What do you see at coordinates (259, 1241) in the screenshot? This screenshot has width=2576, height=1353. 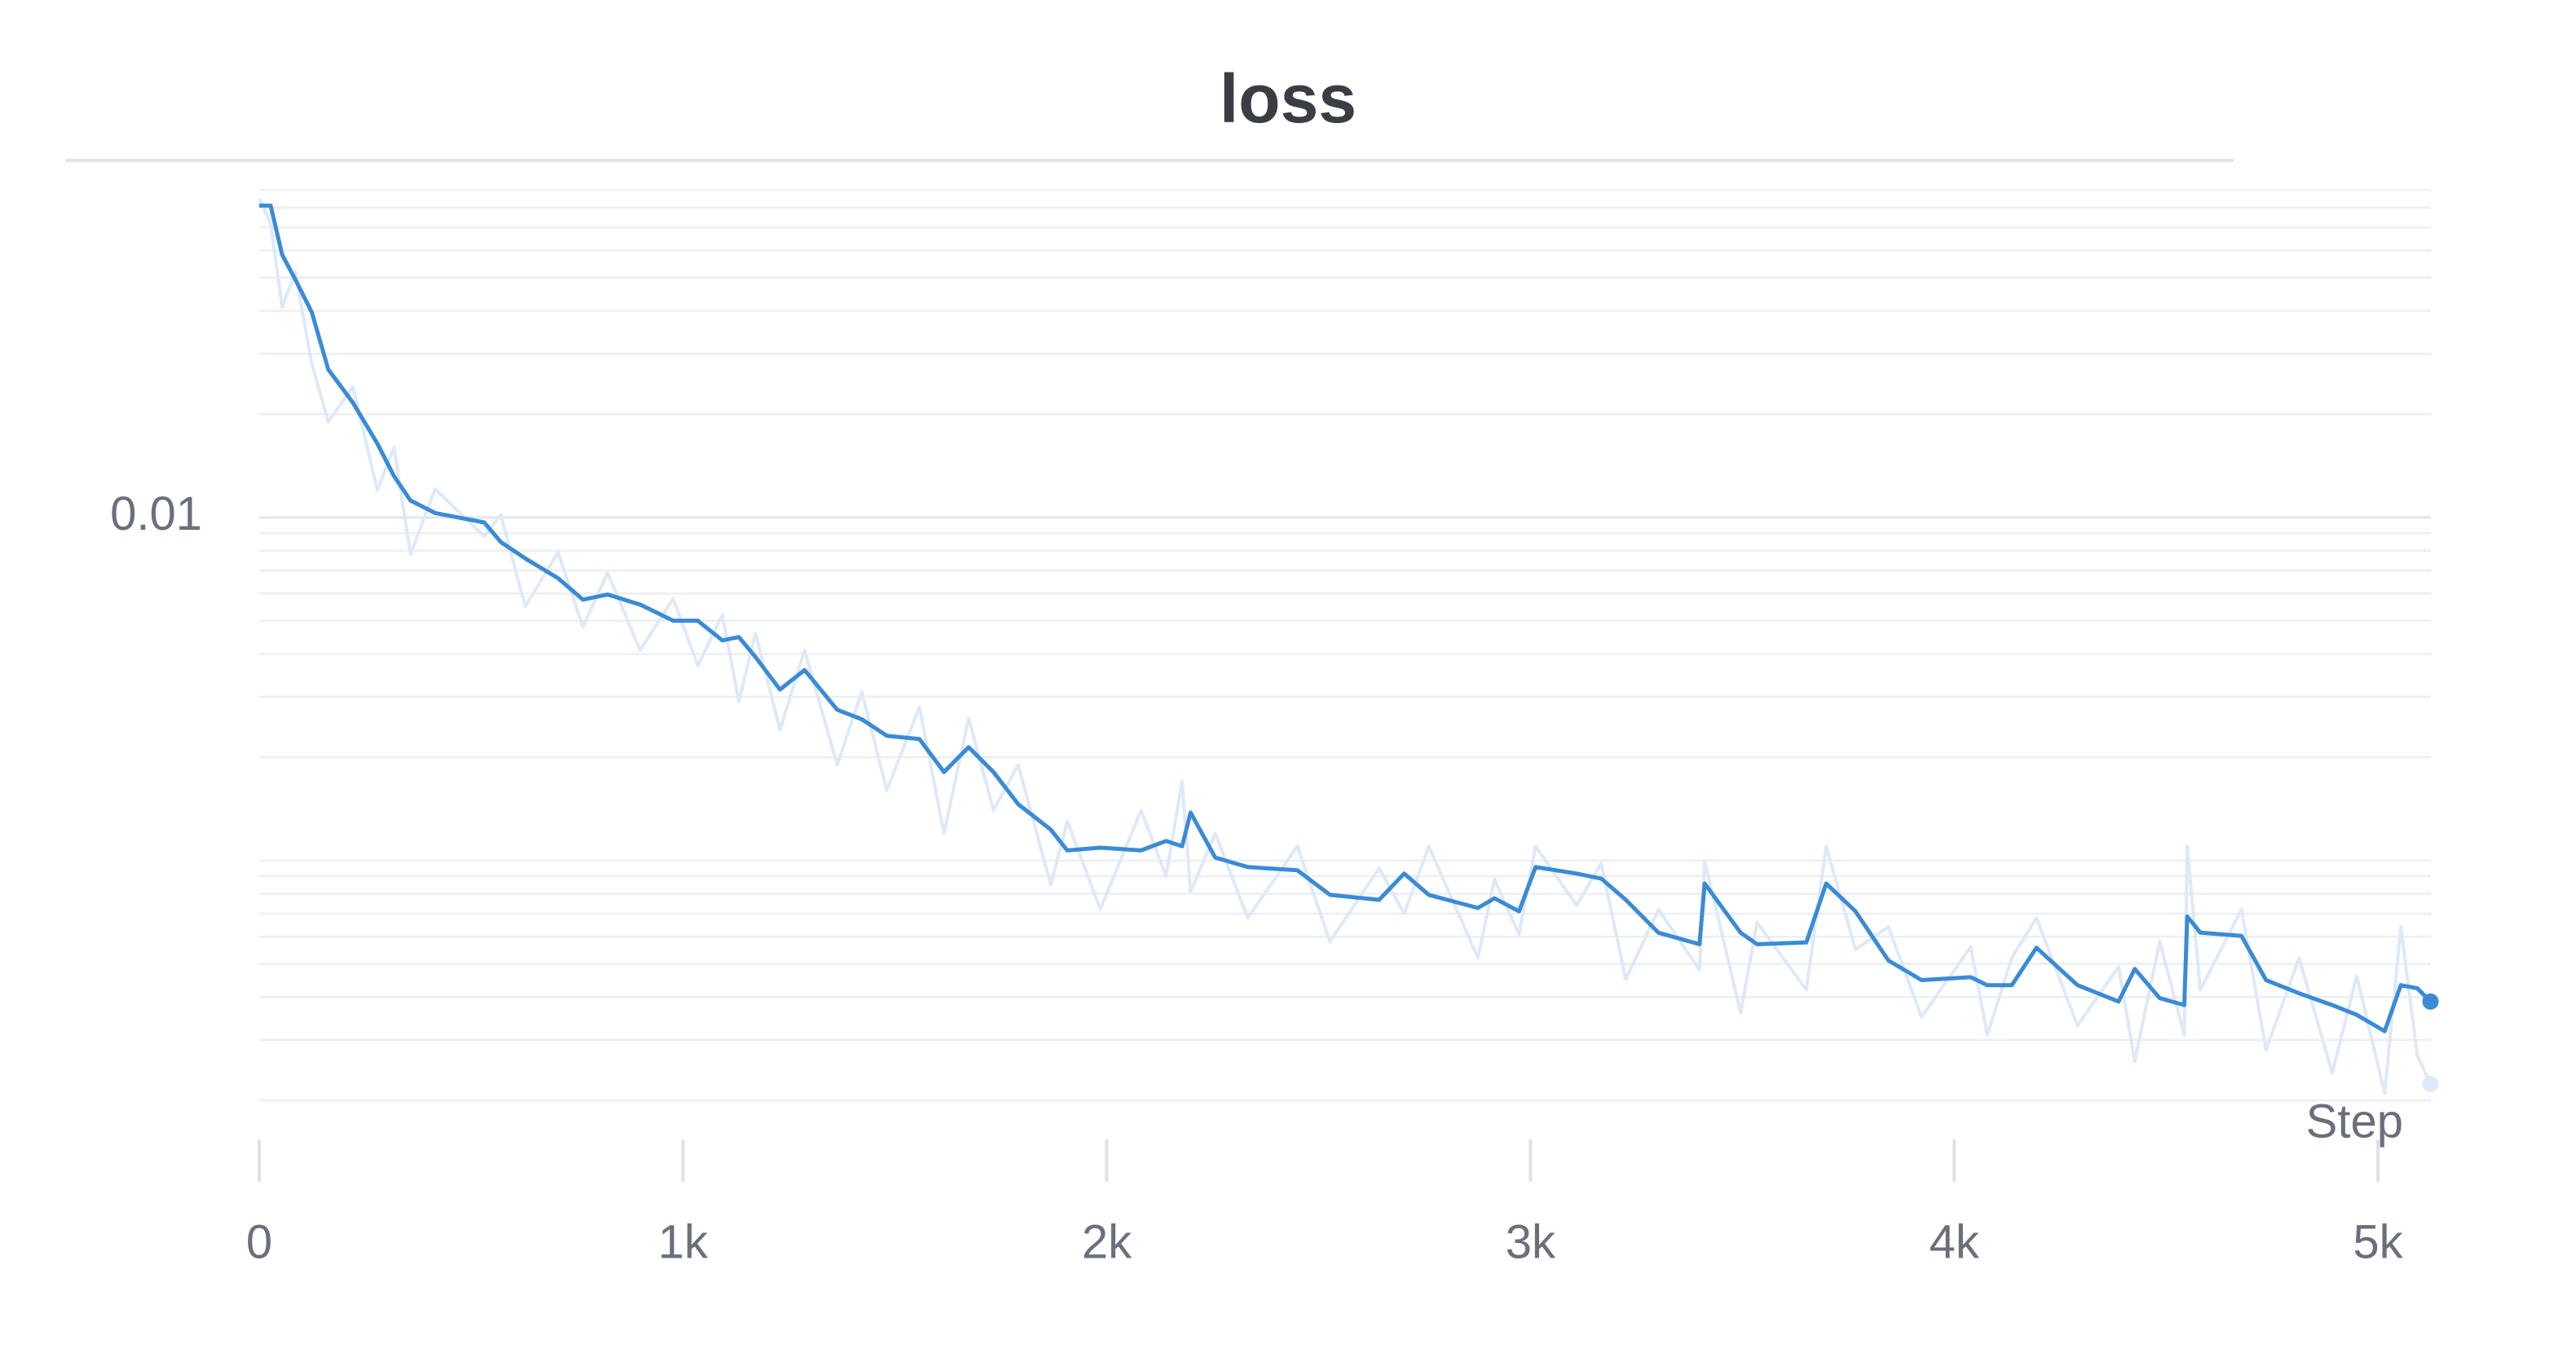 I see `x-tick-label: 0` at bounding box center [259, 1241].